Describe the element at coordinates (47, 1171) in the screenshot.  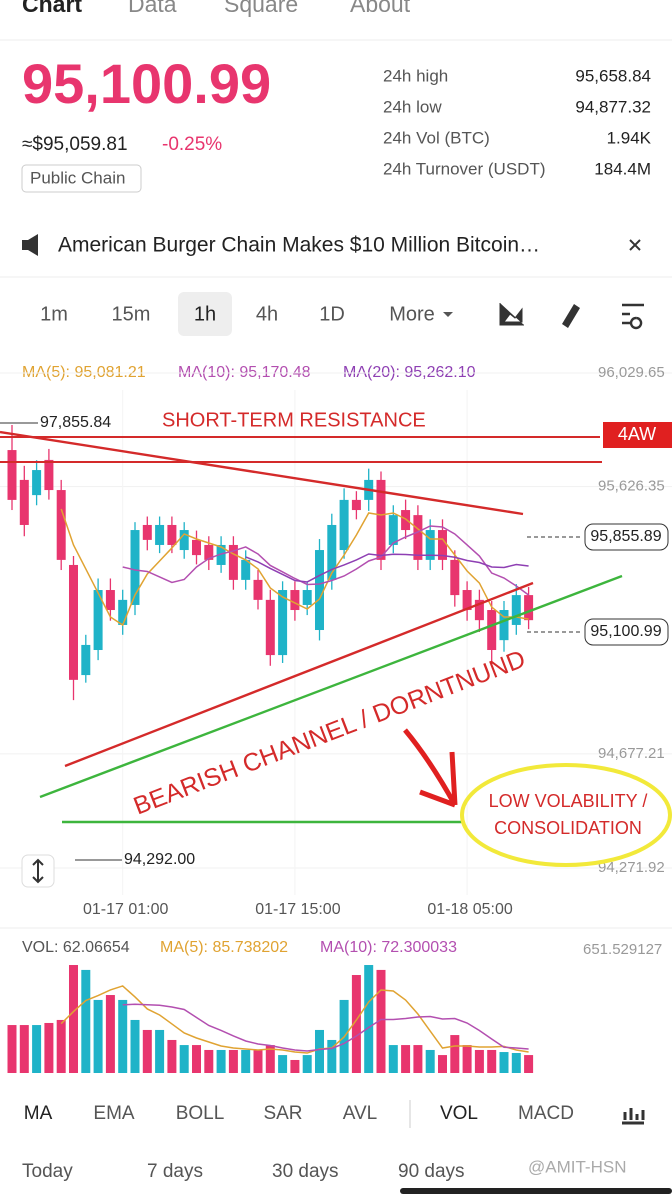
I see `period-tab: Today` at that location.